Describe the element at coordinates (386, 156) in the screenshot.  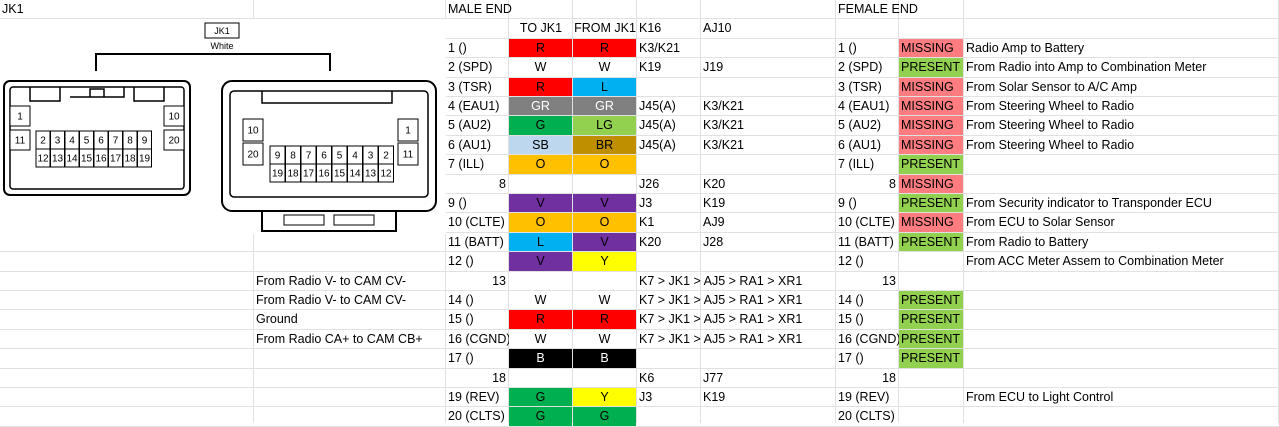
I see `connector-pin-label: 2` at that location.